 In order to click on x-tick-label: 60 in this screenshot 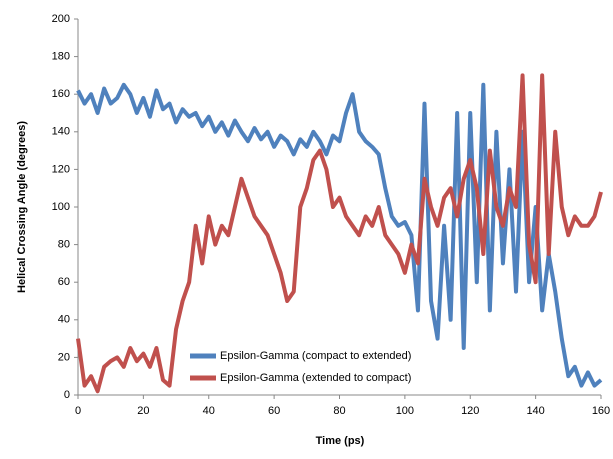, I will do `click(274, 411)`.